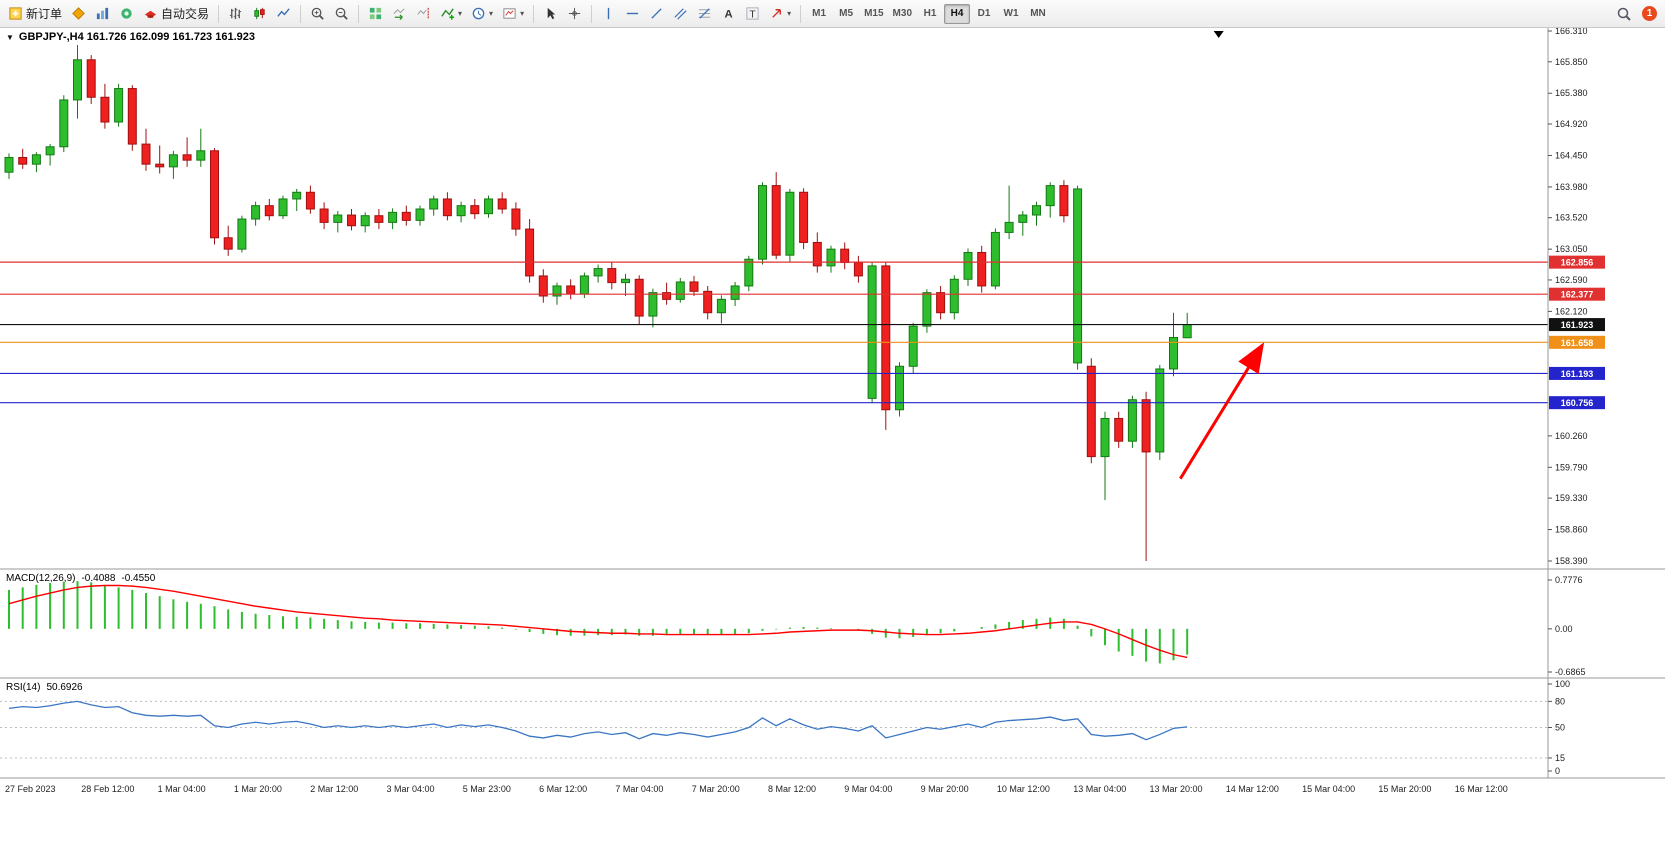 This screenshot has height=846, width=1665. What do you see at coordinates (1571, 32) in the screenshot?
I see `price-axis-label: 166.310` at bounding box center [1571, 32].